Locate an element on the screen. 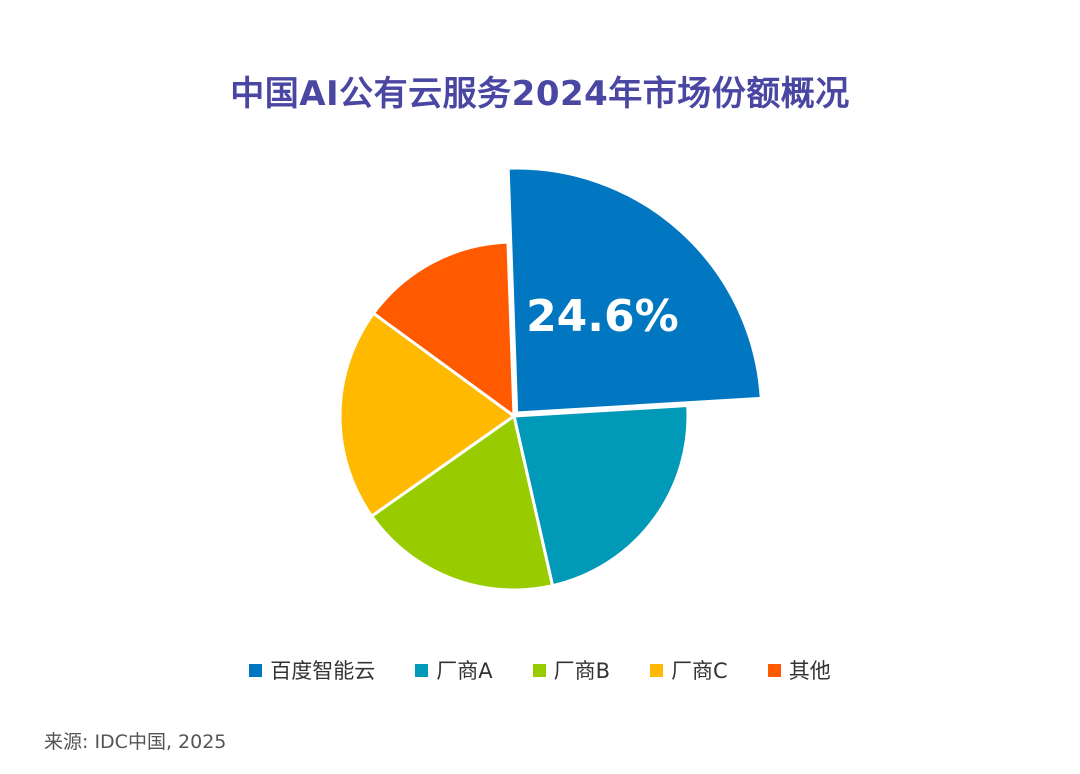  slice-data-label: 24.6% is located at coordinates (602, 316).